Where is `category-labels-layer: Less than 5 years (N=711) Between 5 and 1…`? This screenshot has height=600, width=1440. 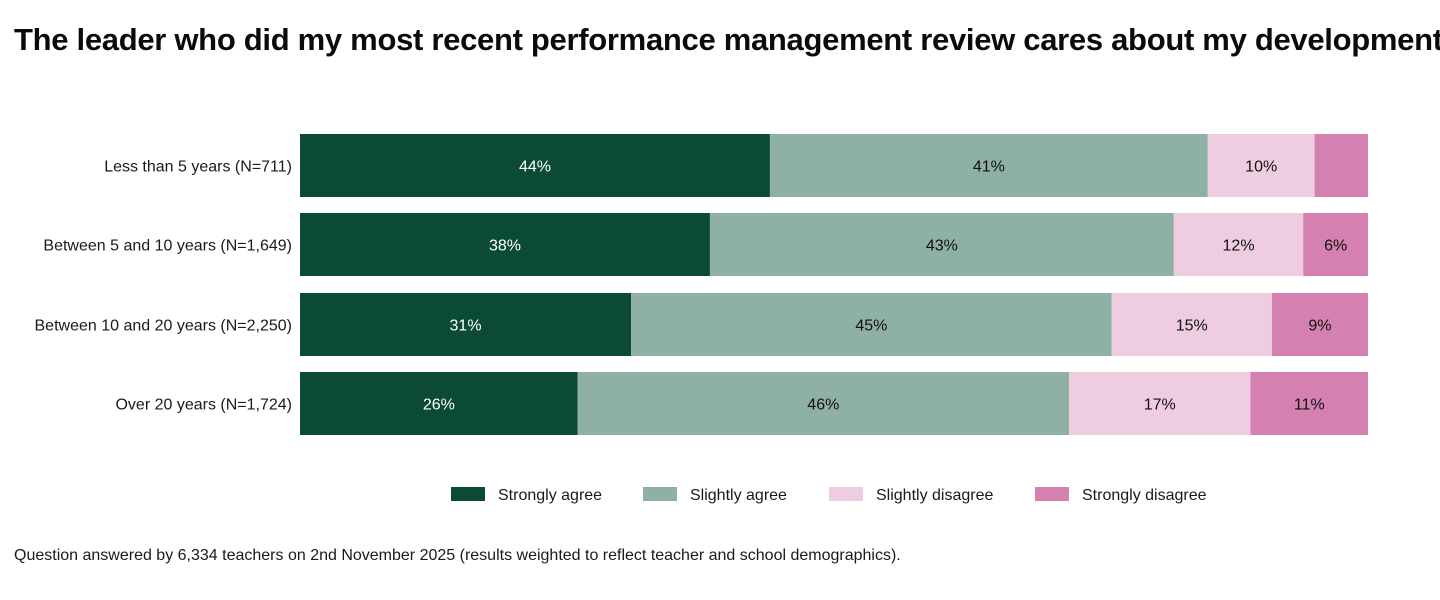 category-labels-layer: Less than 5 years (N=711) Between 5 and 1… is located at coordinates (164, 286).